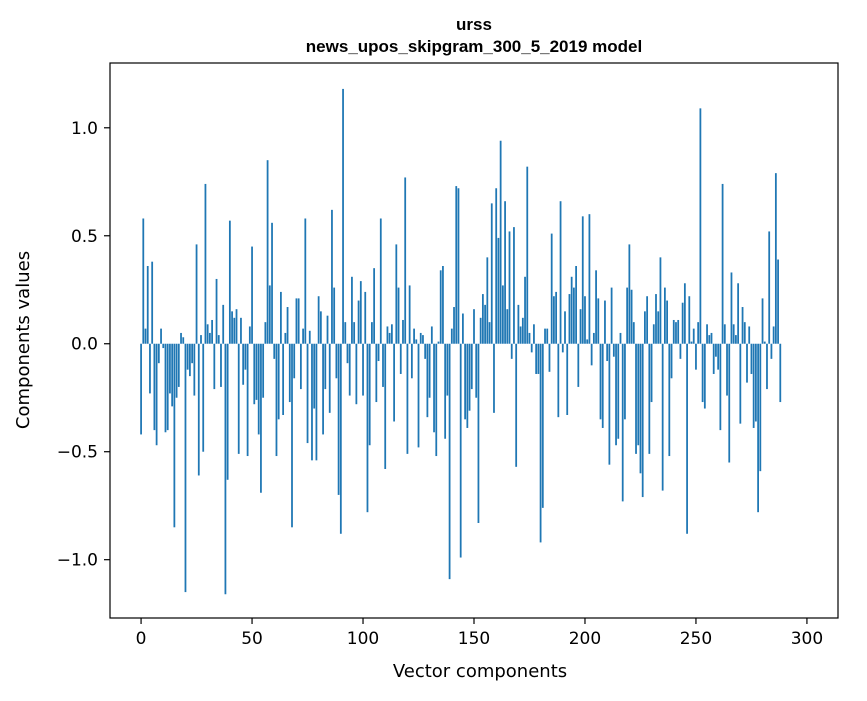  Describe the element at coordinates (807, 639) in the screenshot. I see `x-tick-label: 300` at that location.